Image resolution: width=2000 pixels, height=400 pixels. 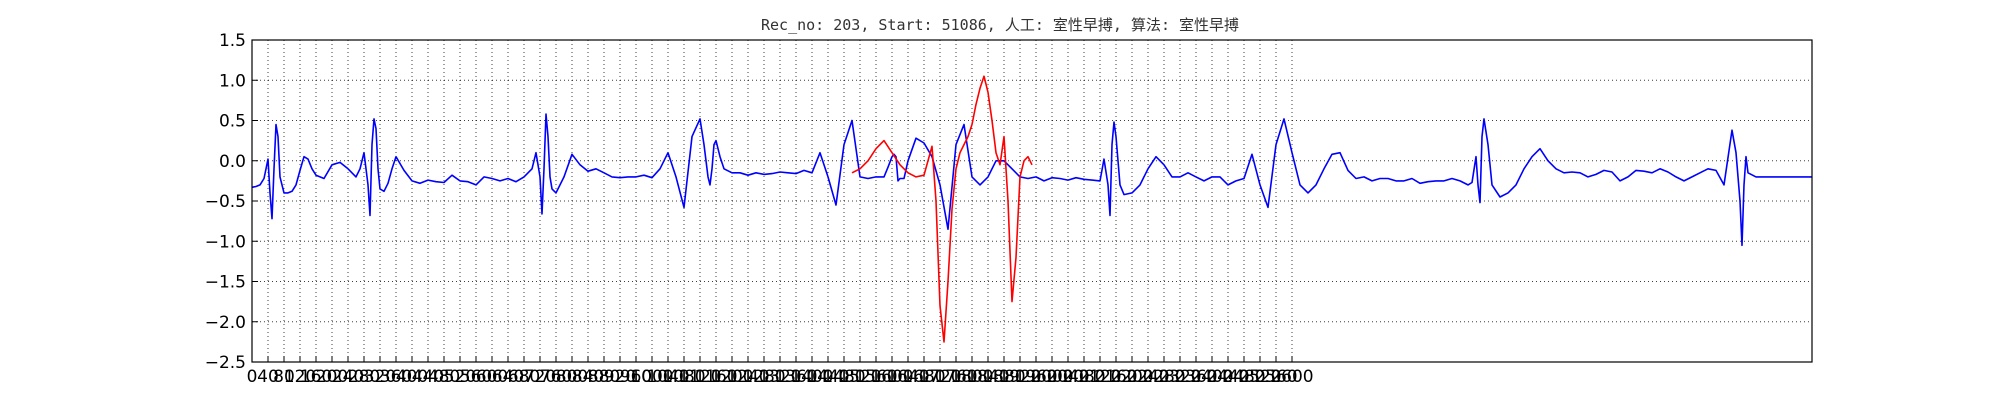 I want to click on x-tick-label: 2000, so click(x=1051, y=377).